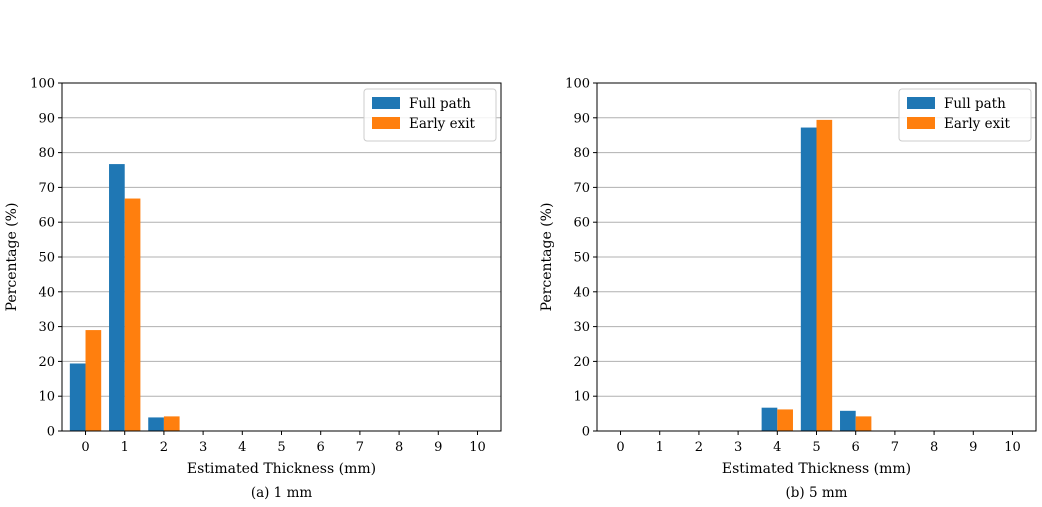 This screenshot has width=1042, height=507. Describe the element at coordinates (282, 493) in the screenshot. I see `subfigure-caption: (a) 1 mm` at that location.